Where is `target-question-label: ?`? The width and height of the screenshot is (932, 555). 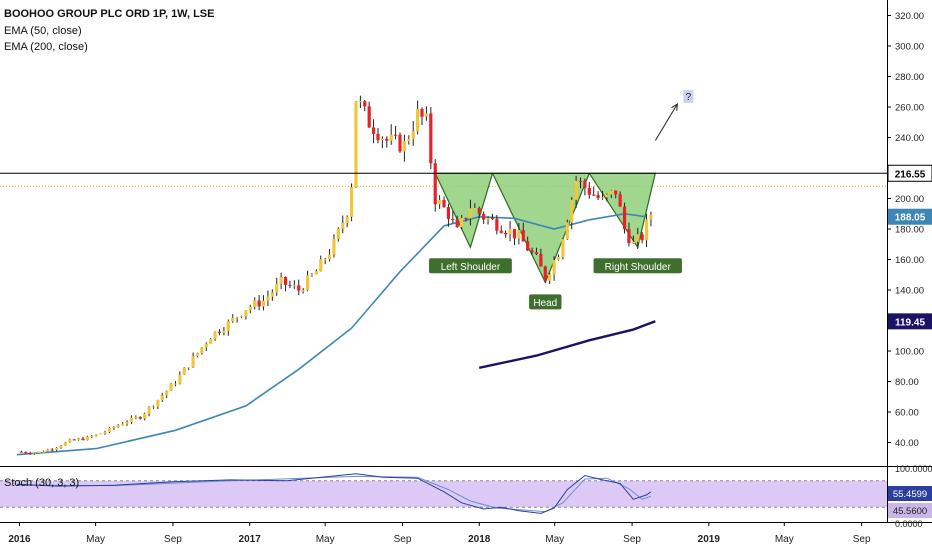 target-question-label: ? is located at coordinates (689, 97).